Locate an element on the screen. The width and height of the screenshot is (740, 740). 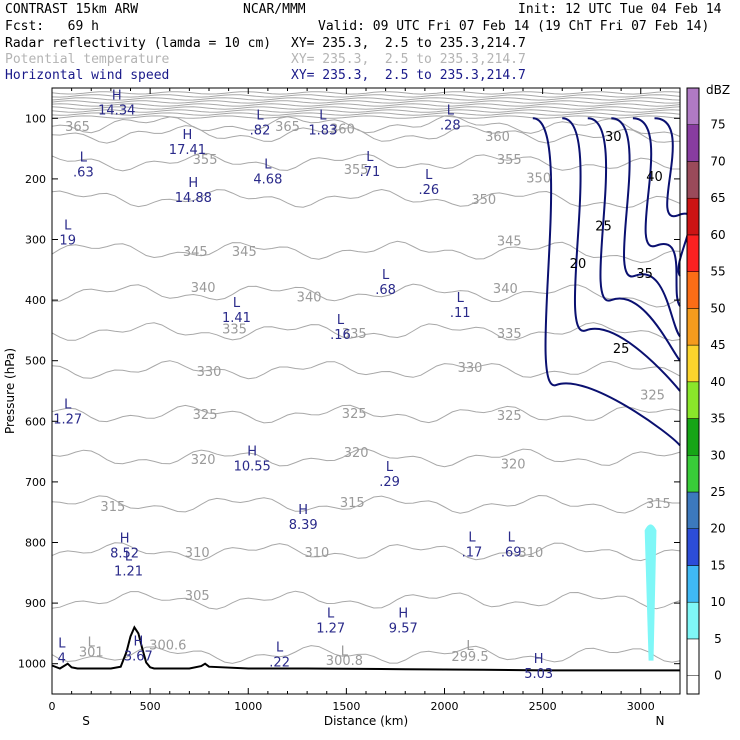
y-tick-label: 300 is located at coordinates (35, 240).